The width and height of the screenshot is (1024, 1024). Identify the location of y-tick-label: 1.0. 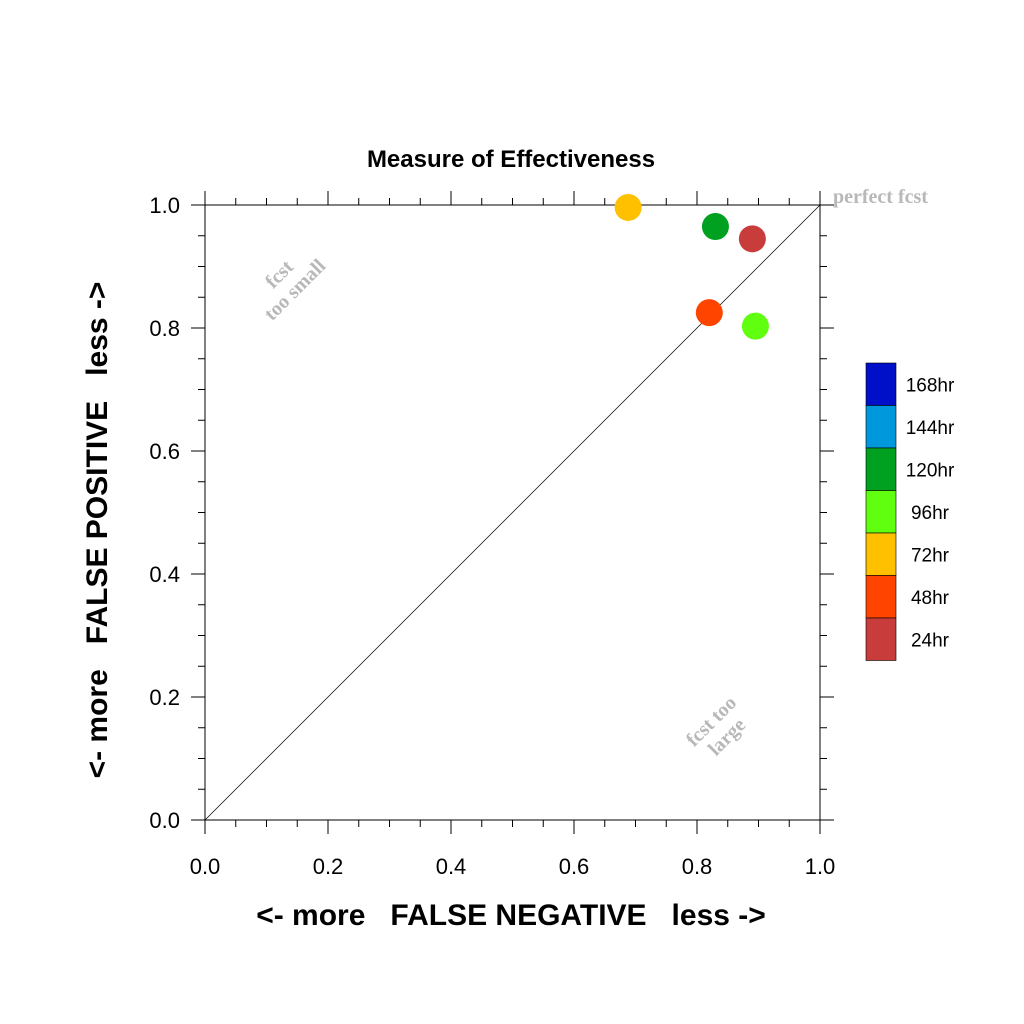
(164, 205).